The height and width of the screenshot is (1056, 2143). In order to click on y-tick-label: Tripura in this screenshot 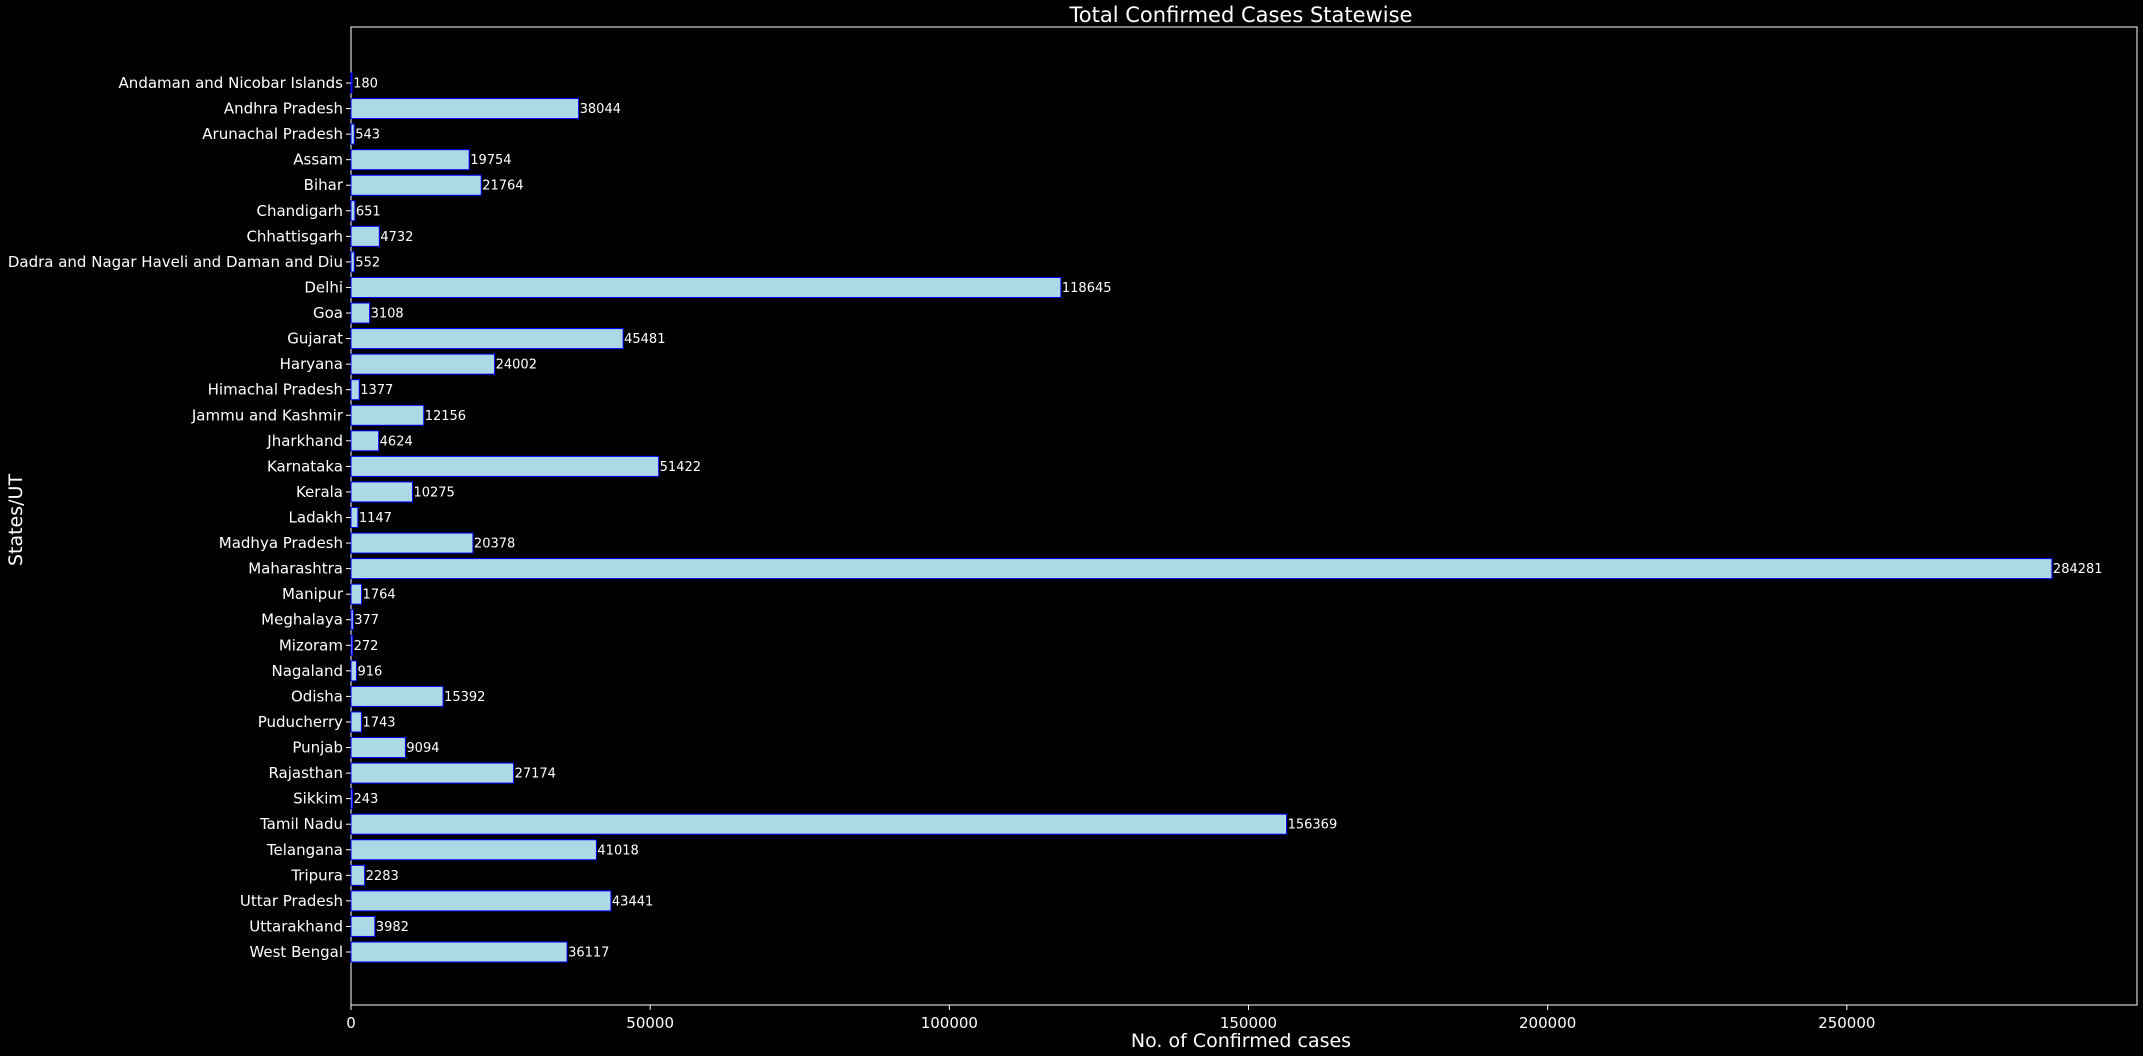, I will do `click(316, 875)`.